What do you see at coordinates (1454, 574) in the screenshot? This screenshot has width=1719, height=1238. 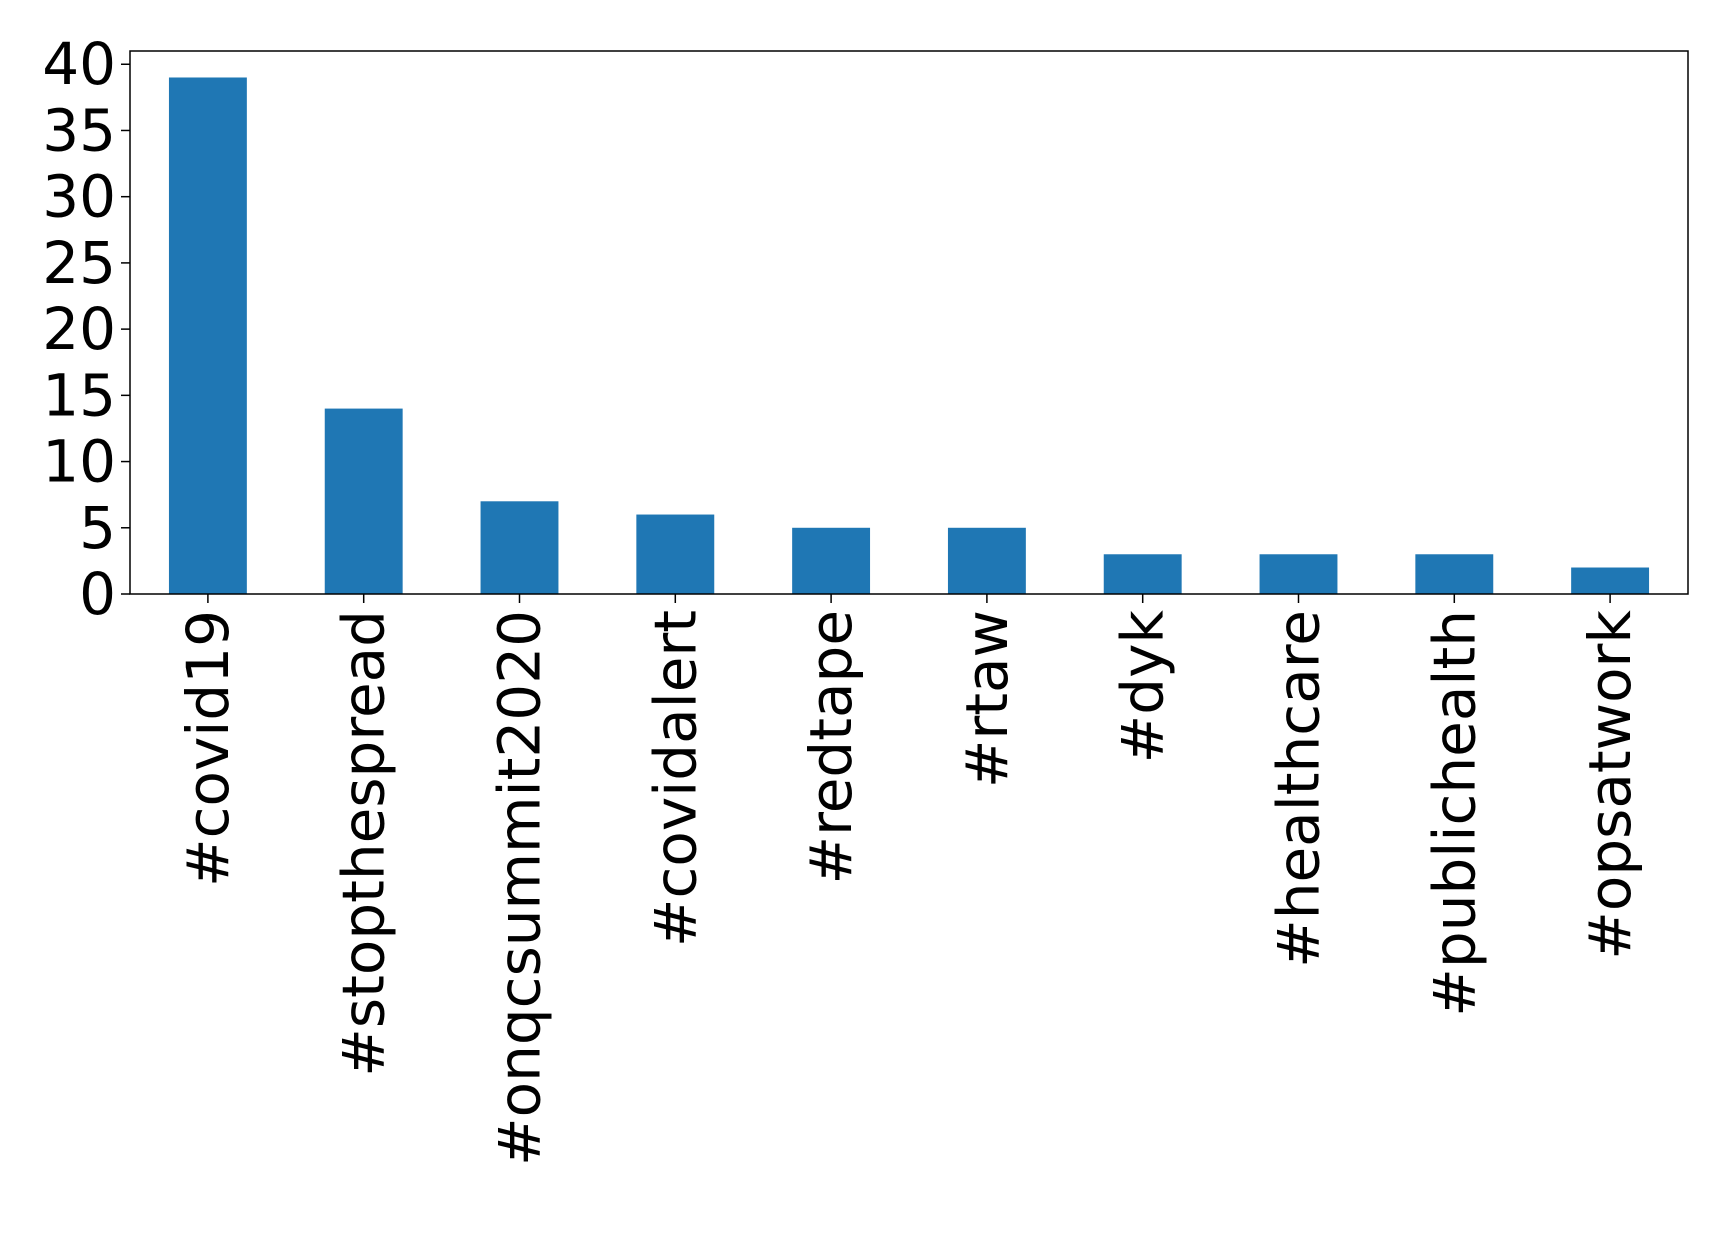 I see `bar-publichealth` at bounding box center [1454, 574].